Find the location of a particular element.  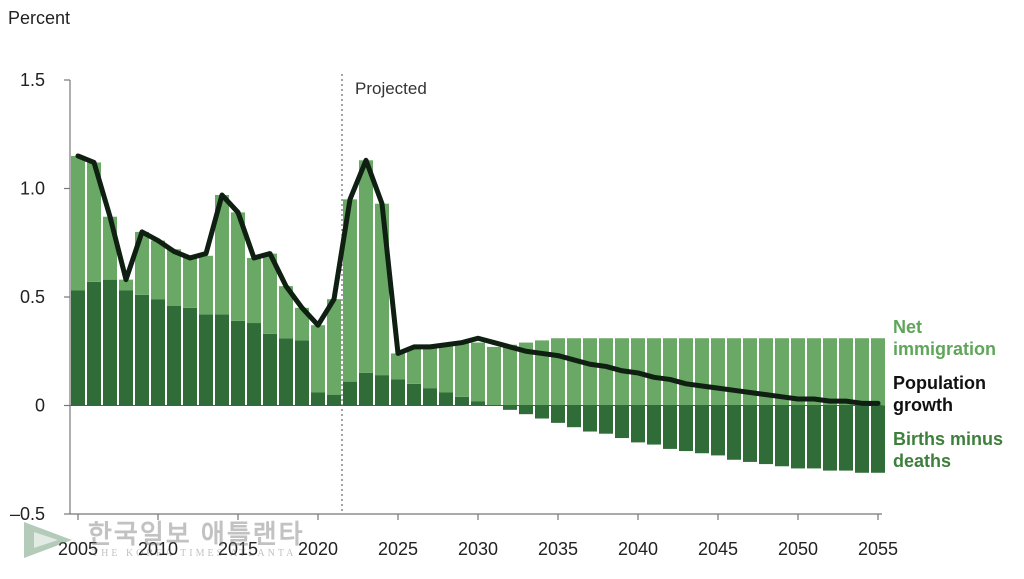

legend-net-immigration-line2: immigration is located at coordinates (945, 349).